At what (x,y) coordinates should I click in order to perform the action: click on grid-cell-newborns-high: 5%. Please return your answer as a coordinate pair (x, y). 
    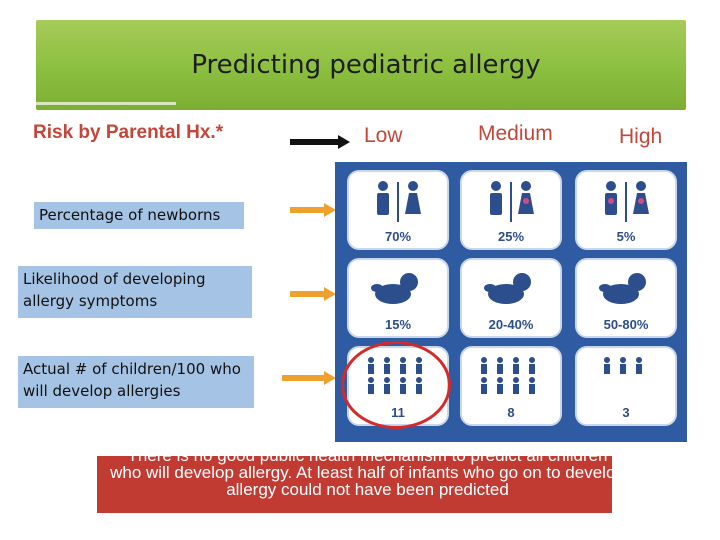
    Looking at the image, I should click on (626, 210).